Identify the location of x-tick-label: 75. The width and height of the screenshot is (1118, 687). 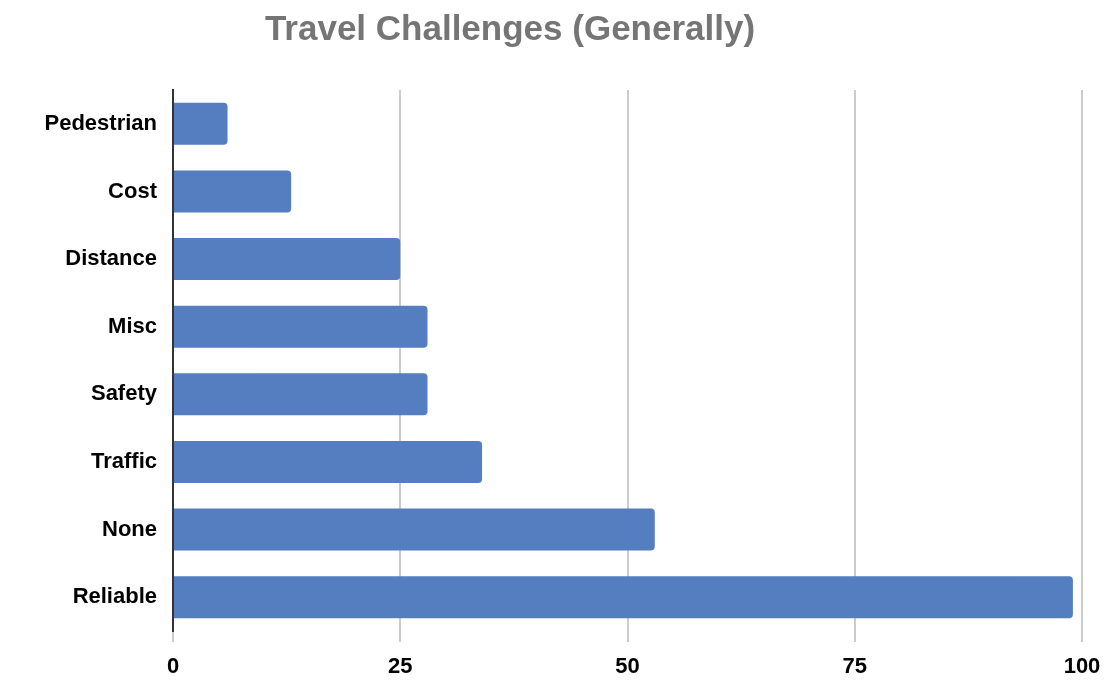
(854, 666).